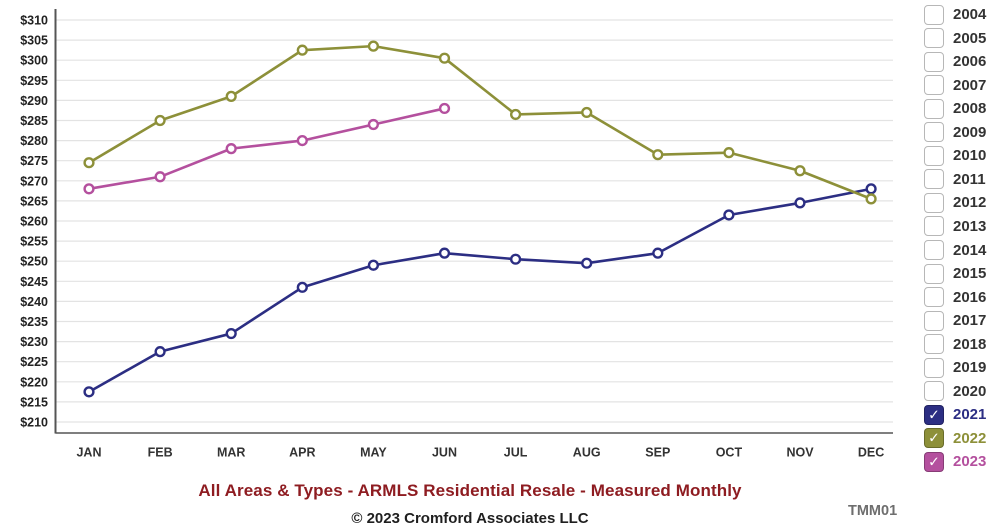 The width and height of the screenshot is (996, 528). I want to click on y-axis-tick-label: $310, so click(34, 21).